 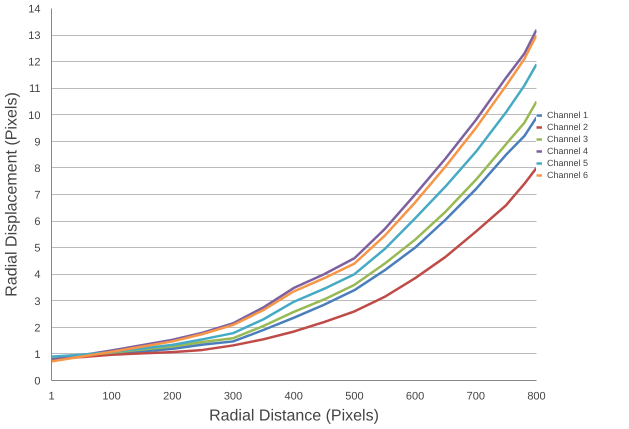 I want to click on legend-label: Channel 5, so click(x=567, y=163).